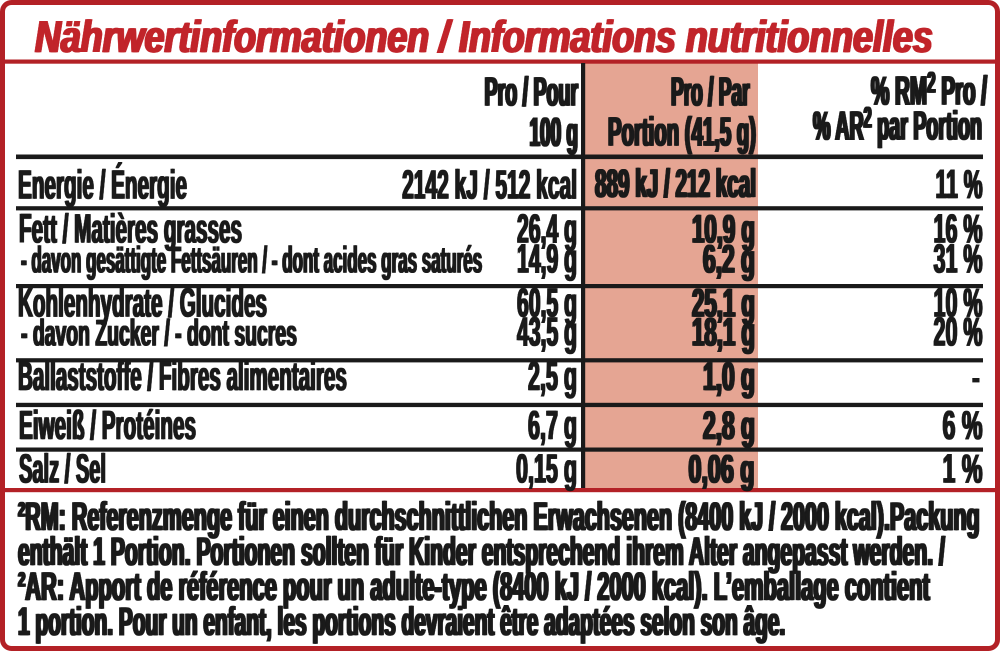  I want to click on svg-text: % RM2 Pro /, so click(929, 90).